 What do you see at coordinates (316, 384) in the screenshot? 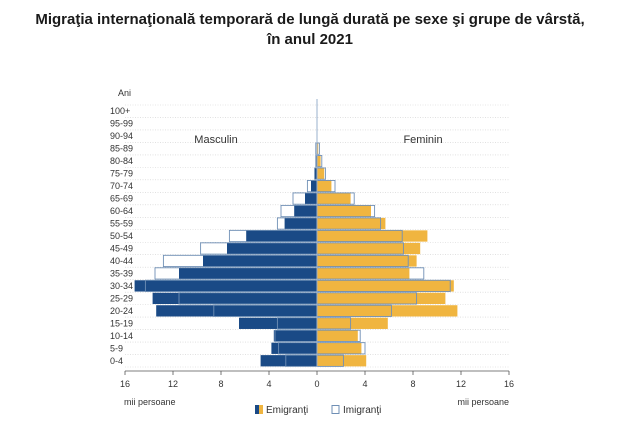
I see `x-tick-label: 0` at bounding box center [316, 384].